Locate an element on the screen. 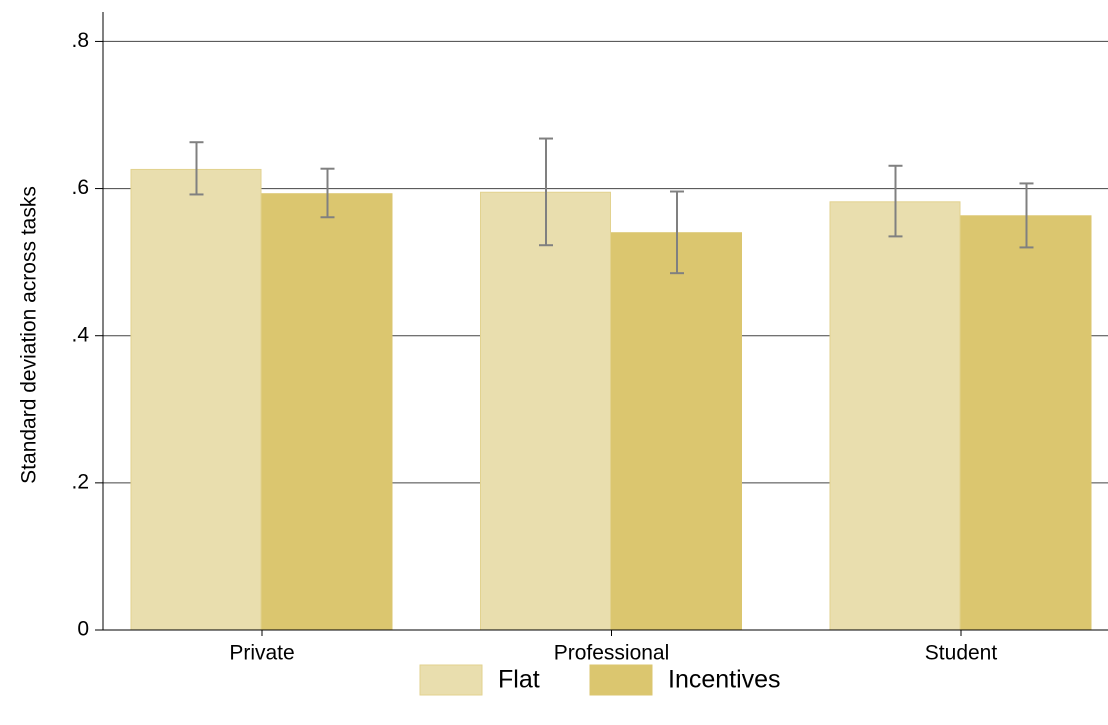  y-tick-label: .6 is located at coordinates (80, 187).